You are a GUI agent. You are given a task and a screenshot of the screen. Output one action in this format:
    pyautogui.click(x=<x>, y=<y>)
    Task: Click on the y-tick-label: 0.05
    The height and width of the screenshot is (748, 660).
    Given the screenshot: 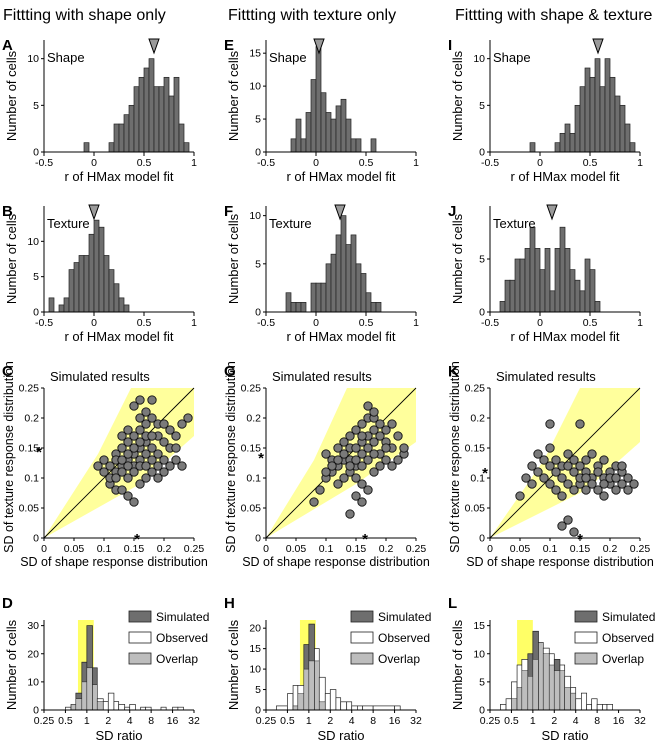 What is the action you would take?
    pyautogui.click(x=251, y=509)
    